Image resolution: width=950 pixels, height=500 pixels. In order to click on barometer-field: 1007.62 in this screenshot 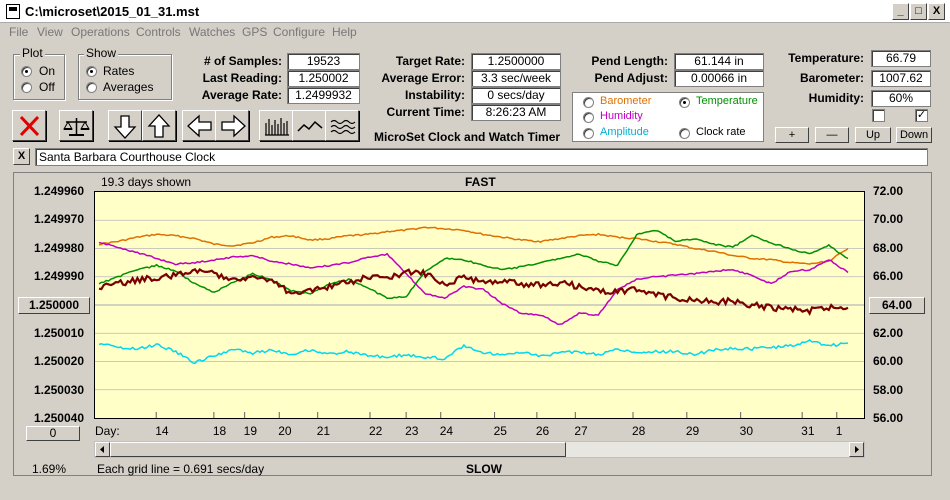, I will do `click(901, 78)`.